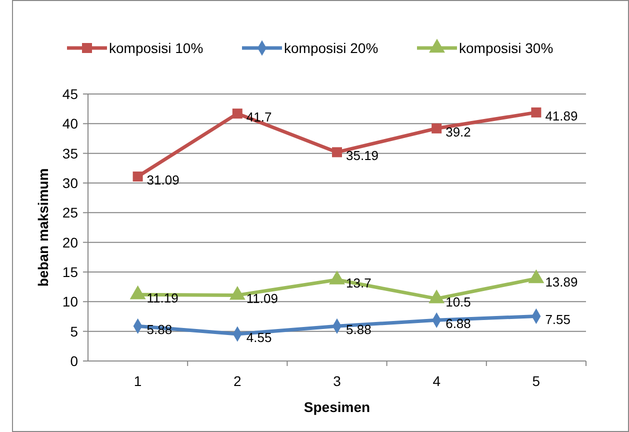 This screenshot has width=629, height=432. I want to click on y-tick-label: 10, so click(70, 302).